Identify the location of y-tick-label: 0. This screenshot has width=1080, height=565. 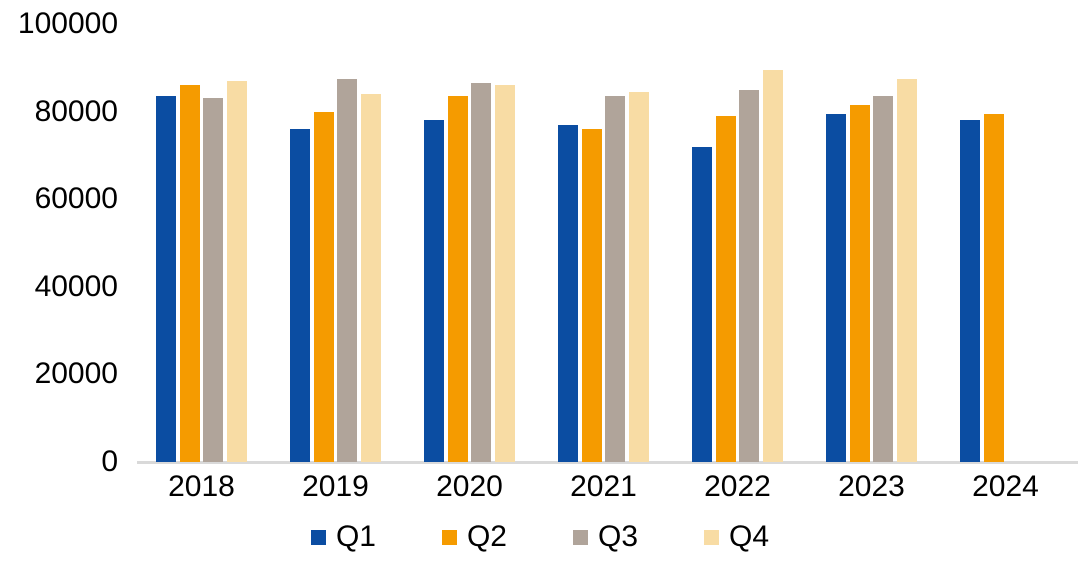
(109, 461).